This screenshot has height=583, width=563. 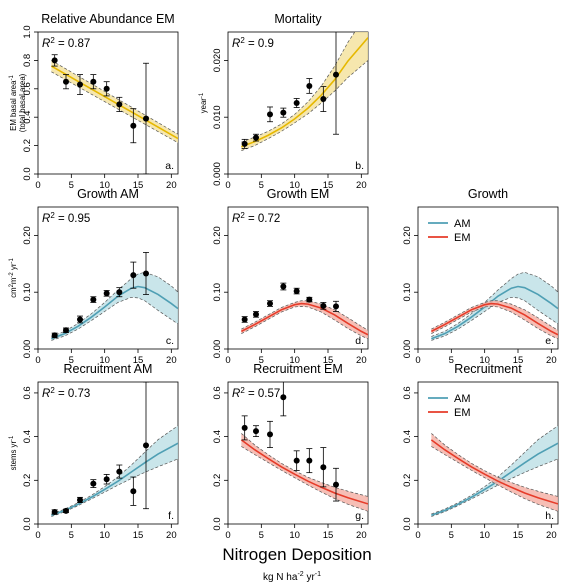 I want to click on panel-letter: b., so click(x=359, y=166).